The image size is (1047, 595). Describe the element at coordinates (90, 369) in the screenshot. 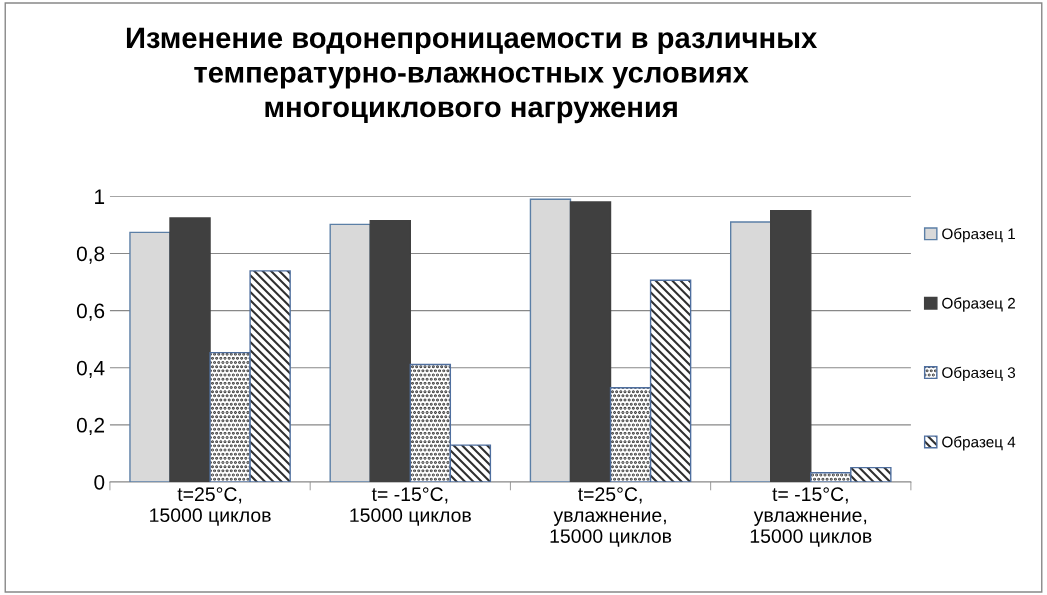

I see `y-tick-label: 0,4` at that location.